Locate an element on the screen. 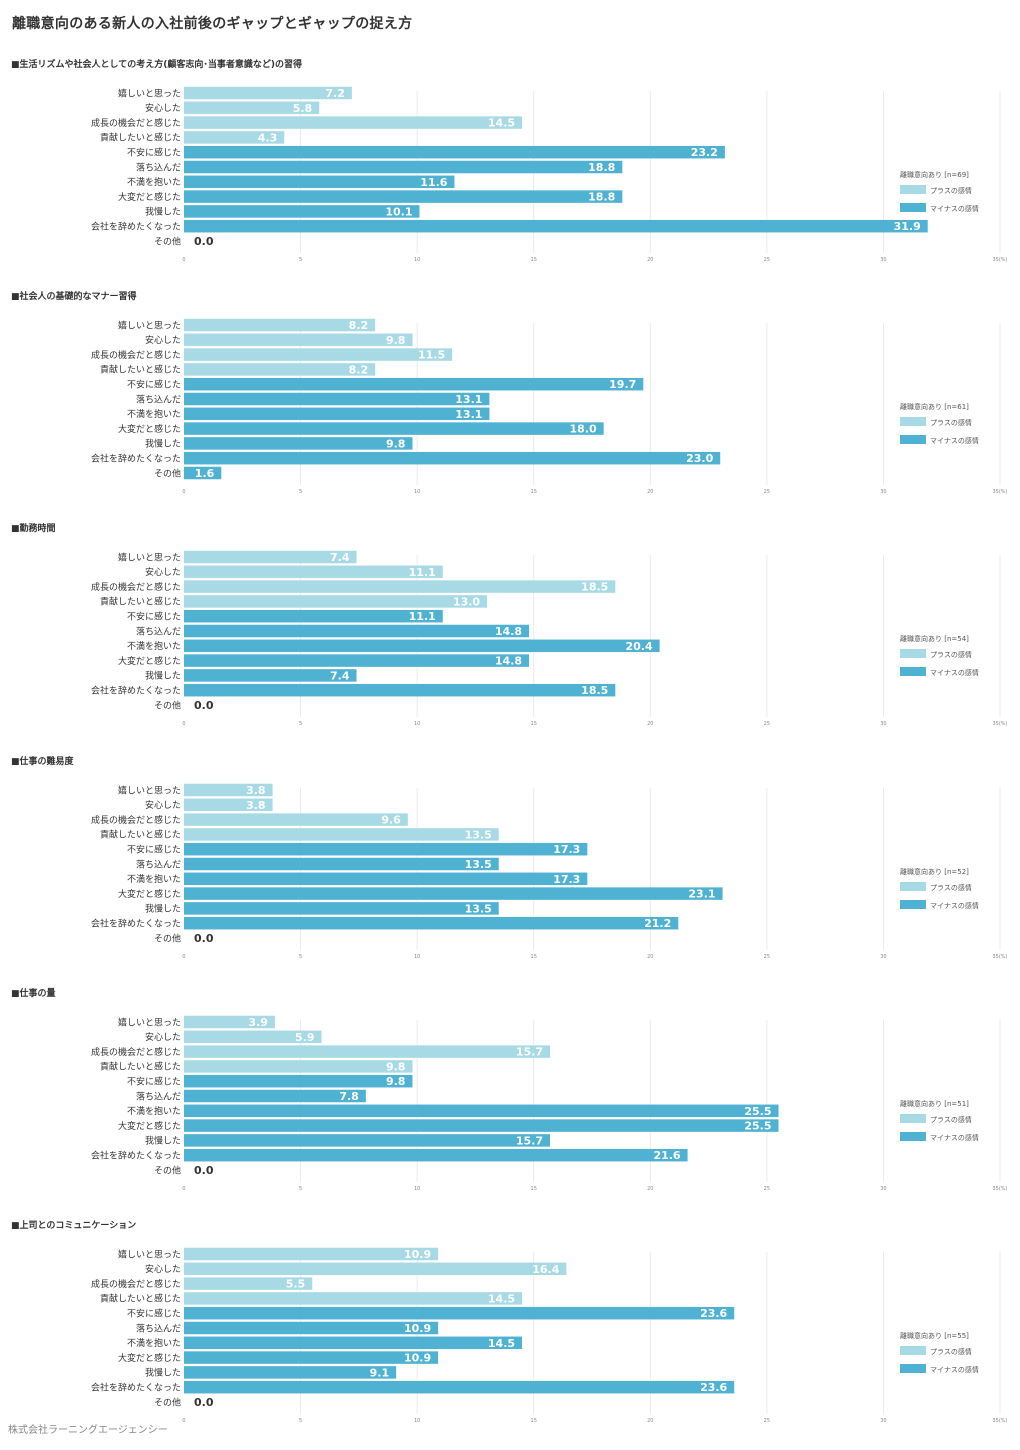 This screenshot has width=1020, height=1450. data-label: 7.2 is located at coordinates (335, 93).